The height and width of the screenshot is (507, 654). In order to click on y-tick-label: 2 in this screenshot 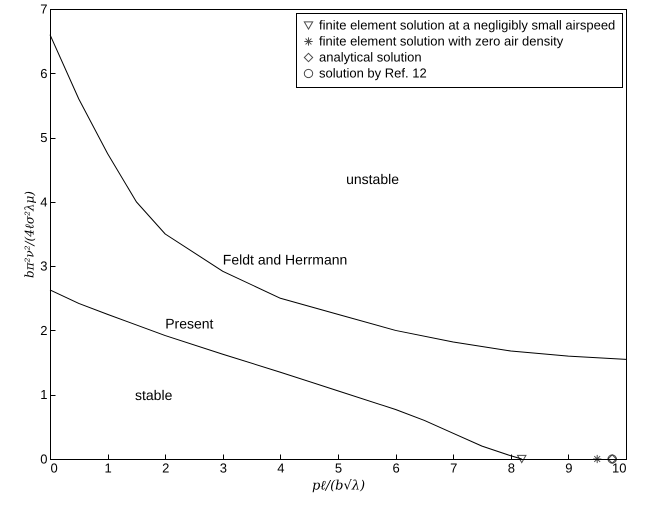, I will do `click(44, 330)`.